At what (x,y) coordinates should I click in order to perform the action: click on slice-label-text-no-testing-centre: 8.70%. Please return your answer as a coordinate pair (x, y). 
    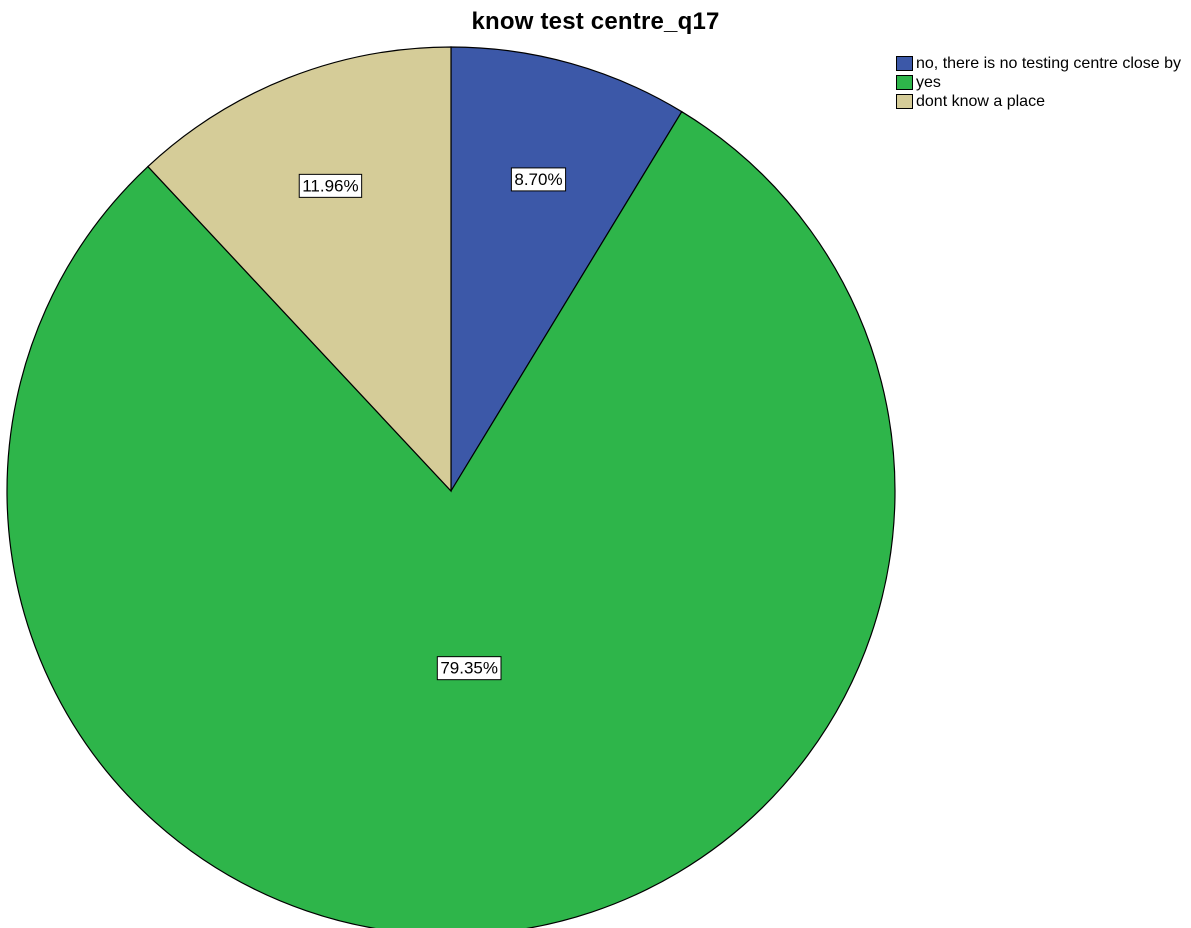
    Looking at the image, I should click on (538, 179).